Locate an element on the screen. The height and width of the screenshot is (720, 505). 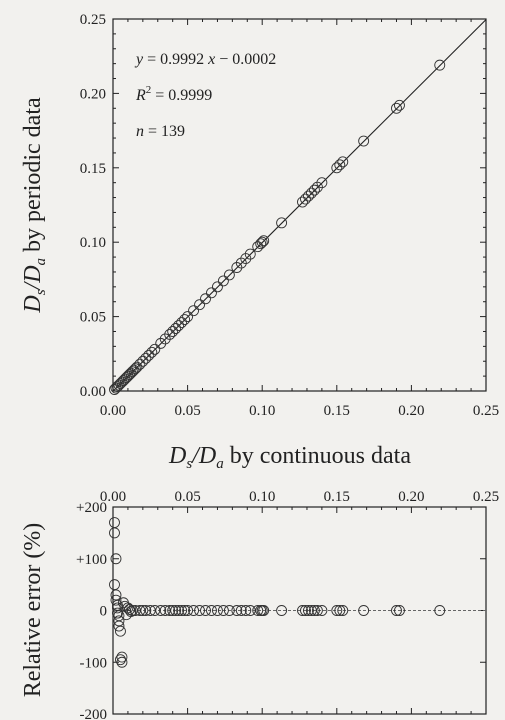
bottom-y-axis-title: Relative error (%) is located at coordinates (33, 610).